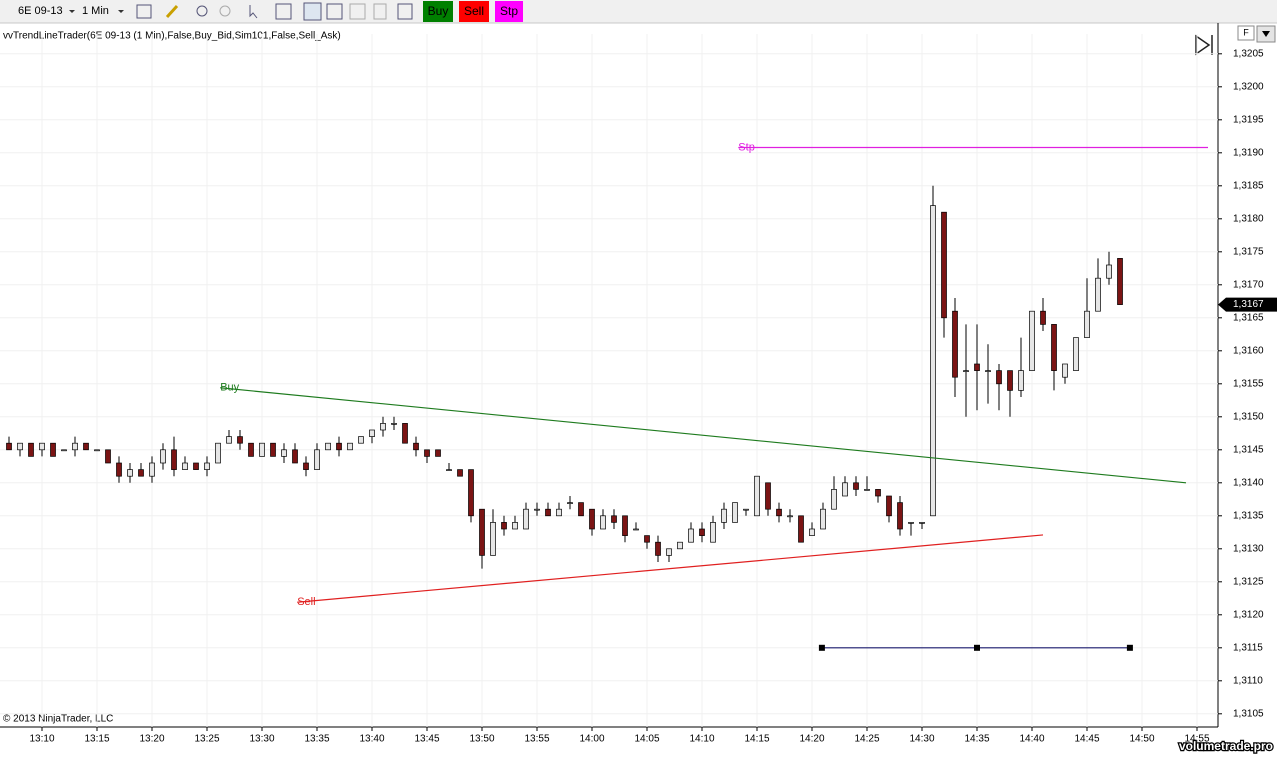 The image size is (1277, 757). What do you see at coordinates (1248, 350) in the screenshot?
I see `y-tick-label: 1,3160` at bounding box center [1248, 350].